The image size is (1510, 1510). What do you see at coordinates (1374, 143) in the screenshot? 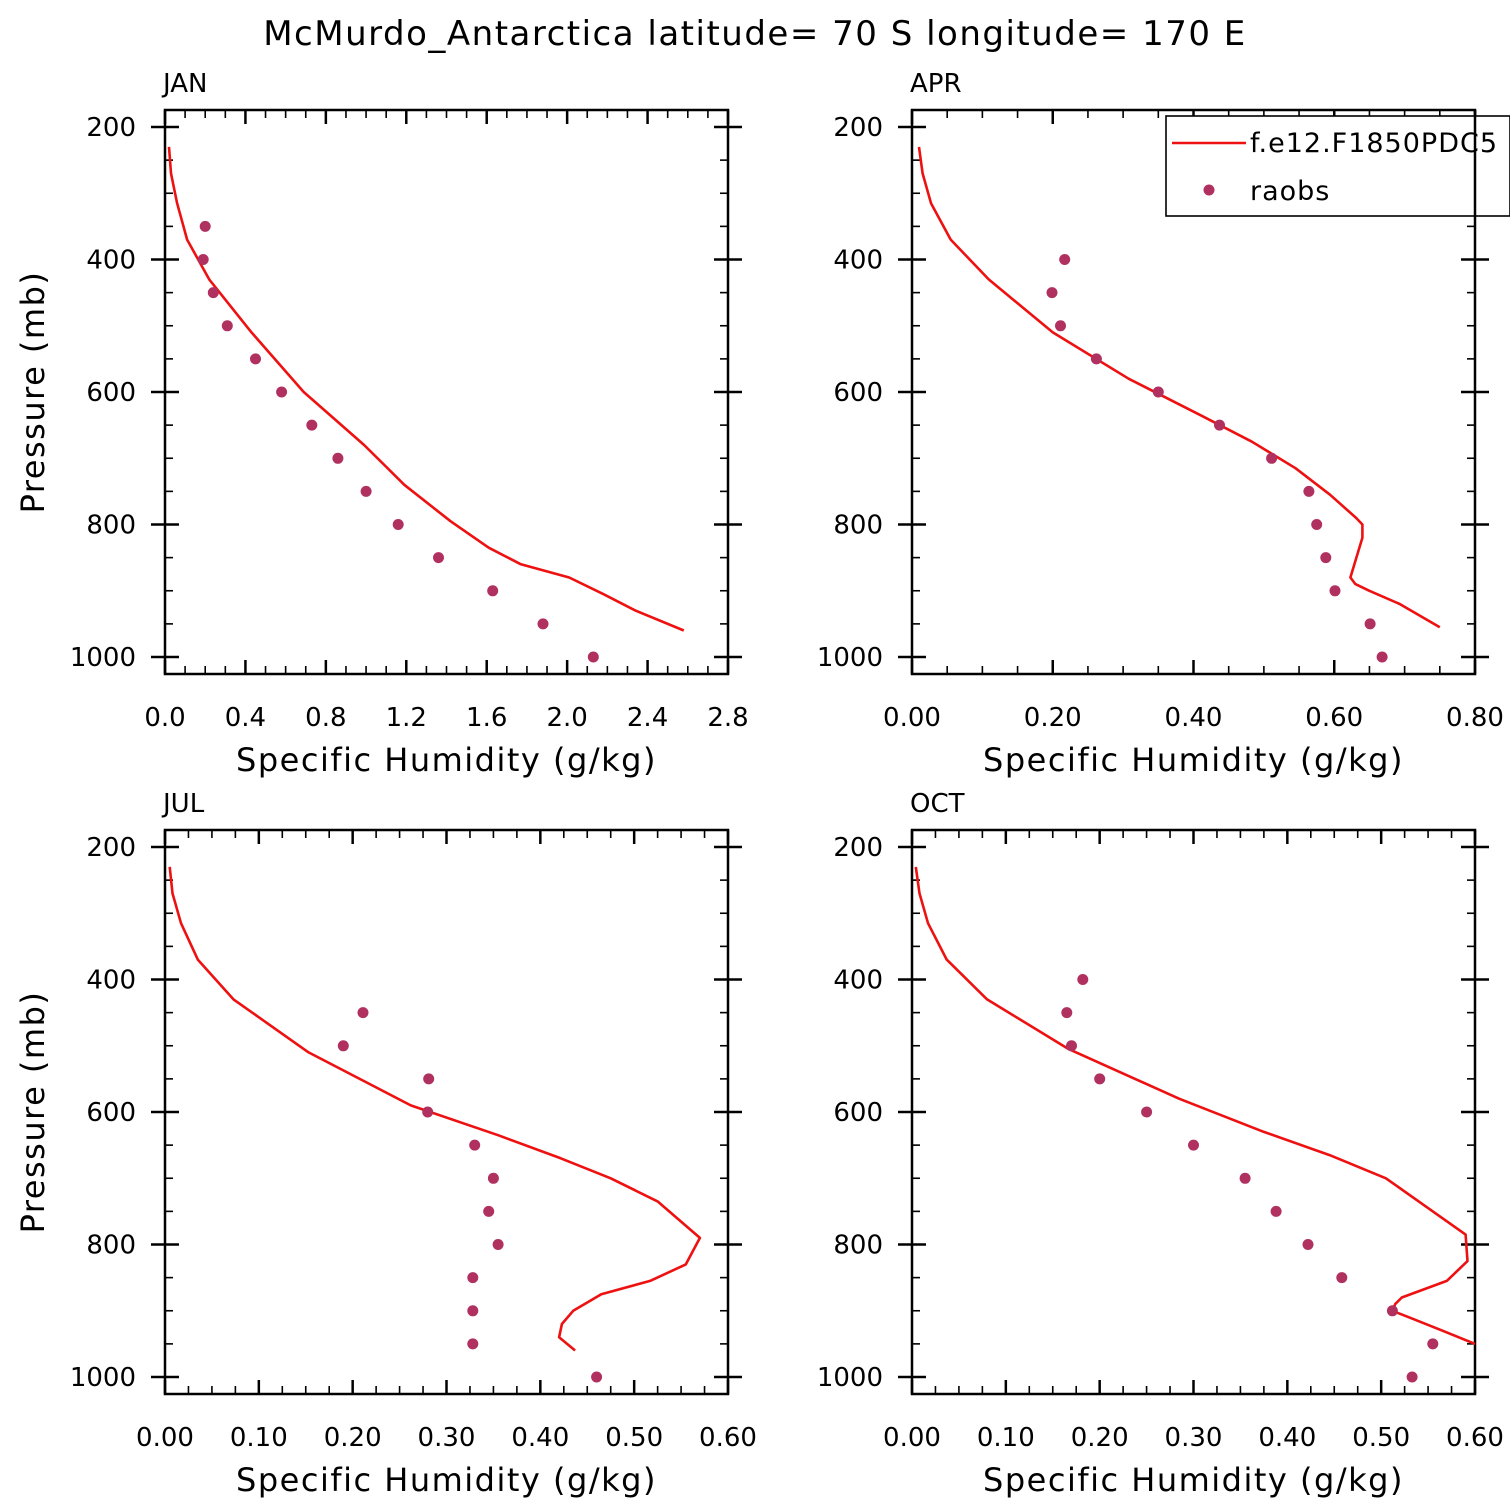
I see `legend-entry-model: f.e12.F1850PDC5` at bounding box center [1374, 143].